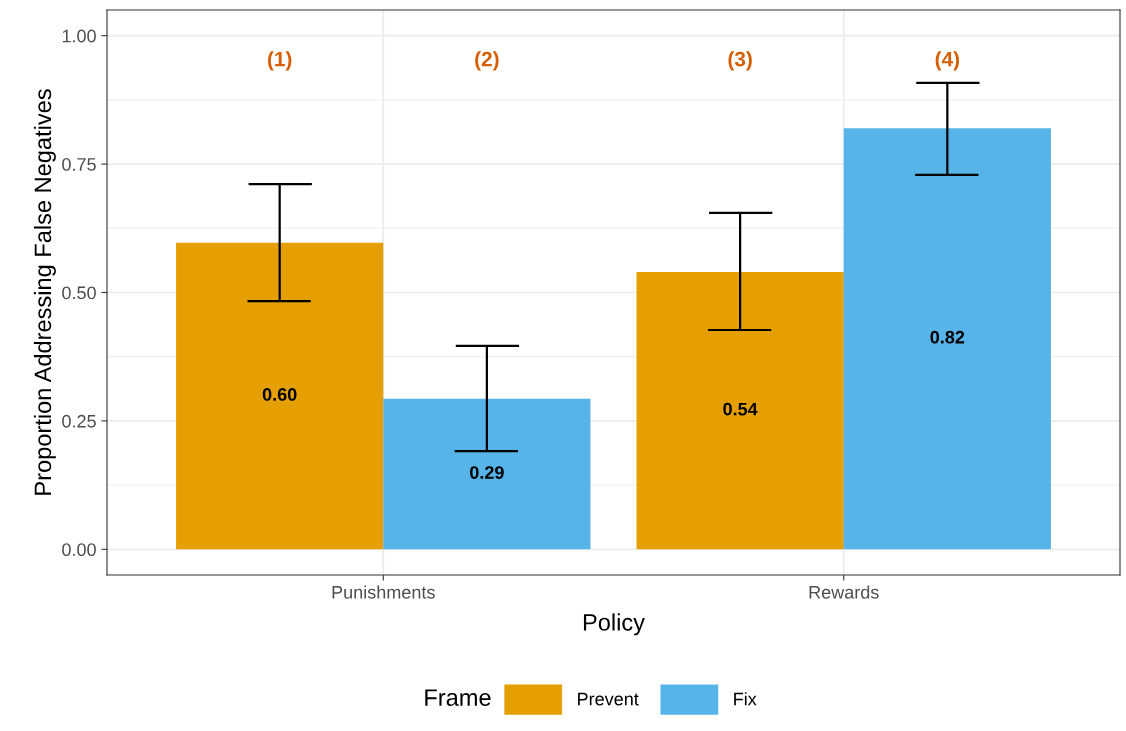  What do you see at coordinates (79, 164) in the screenshot?
I see `y-tick-label: 0.75` at bounding box center [79, 164].